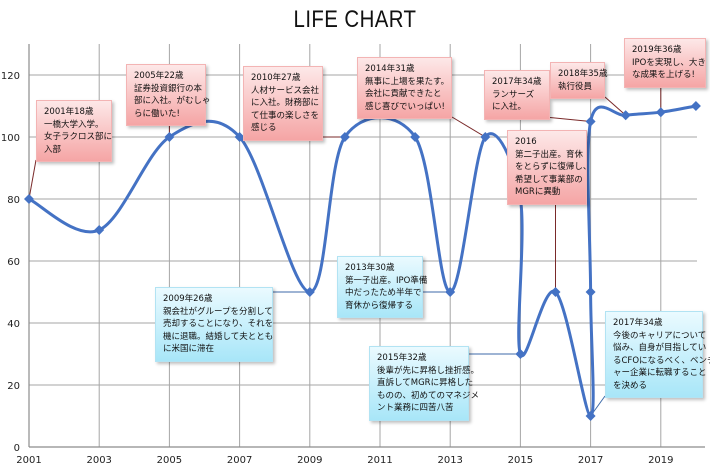 This screenshot has height=471, width=710. I want to click on callout-line: 2016, so click(526, 142).